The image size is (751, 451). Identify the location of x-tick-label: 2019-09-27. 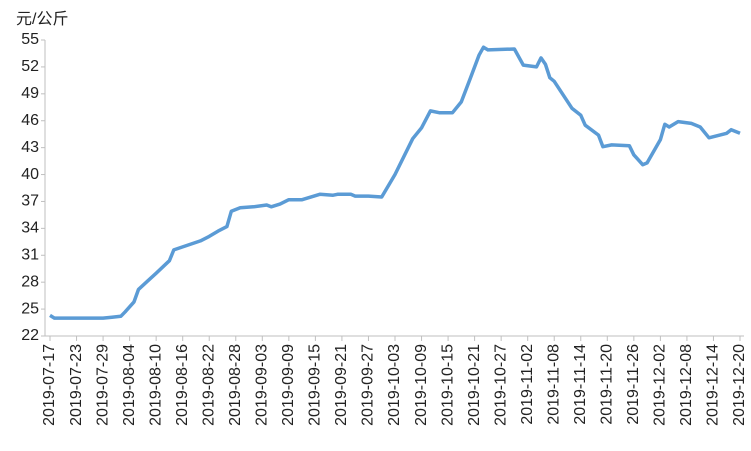
(368, 385).